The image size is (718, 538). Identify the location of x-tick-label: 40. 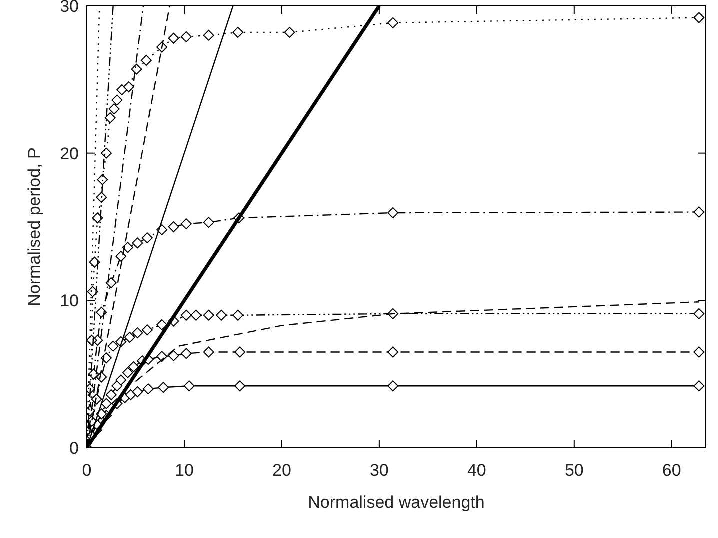
(476, 470).